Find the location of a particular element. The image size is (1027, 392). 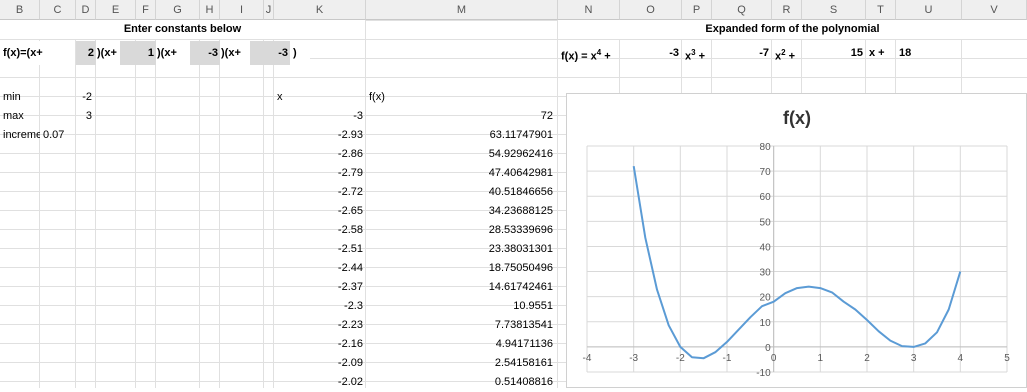

constant-4-cell: -3 is located at coordinates (270, 53).